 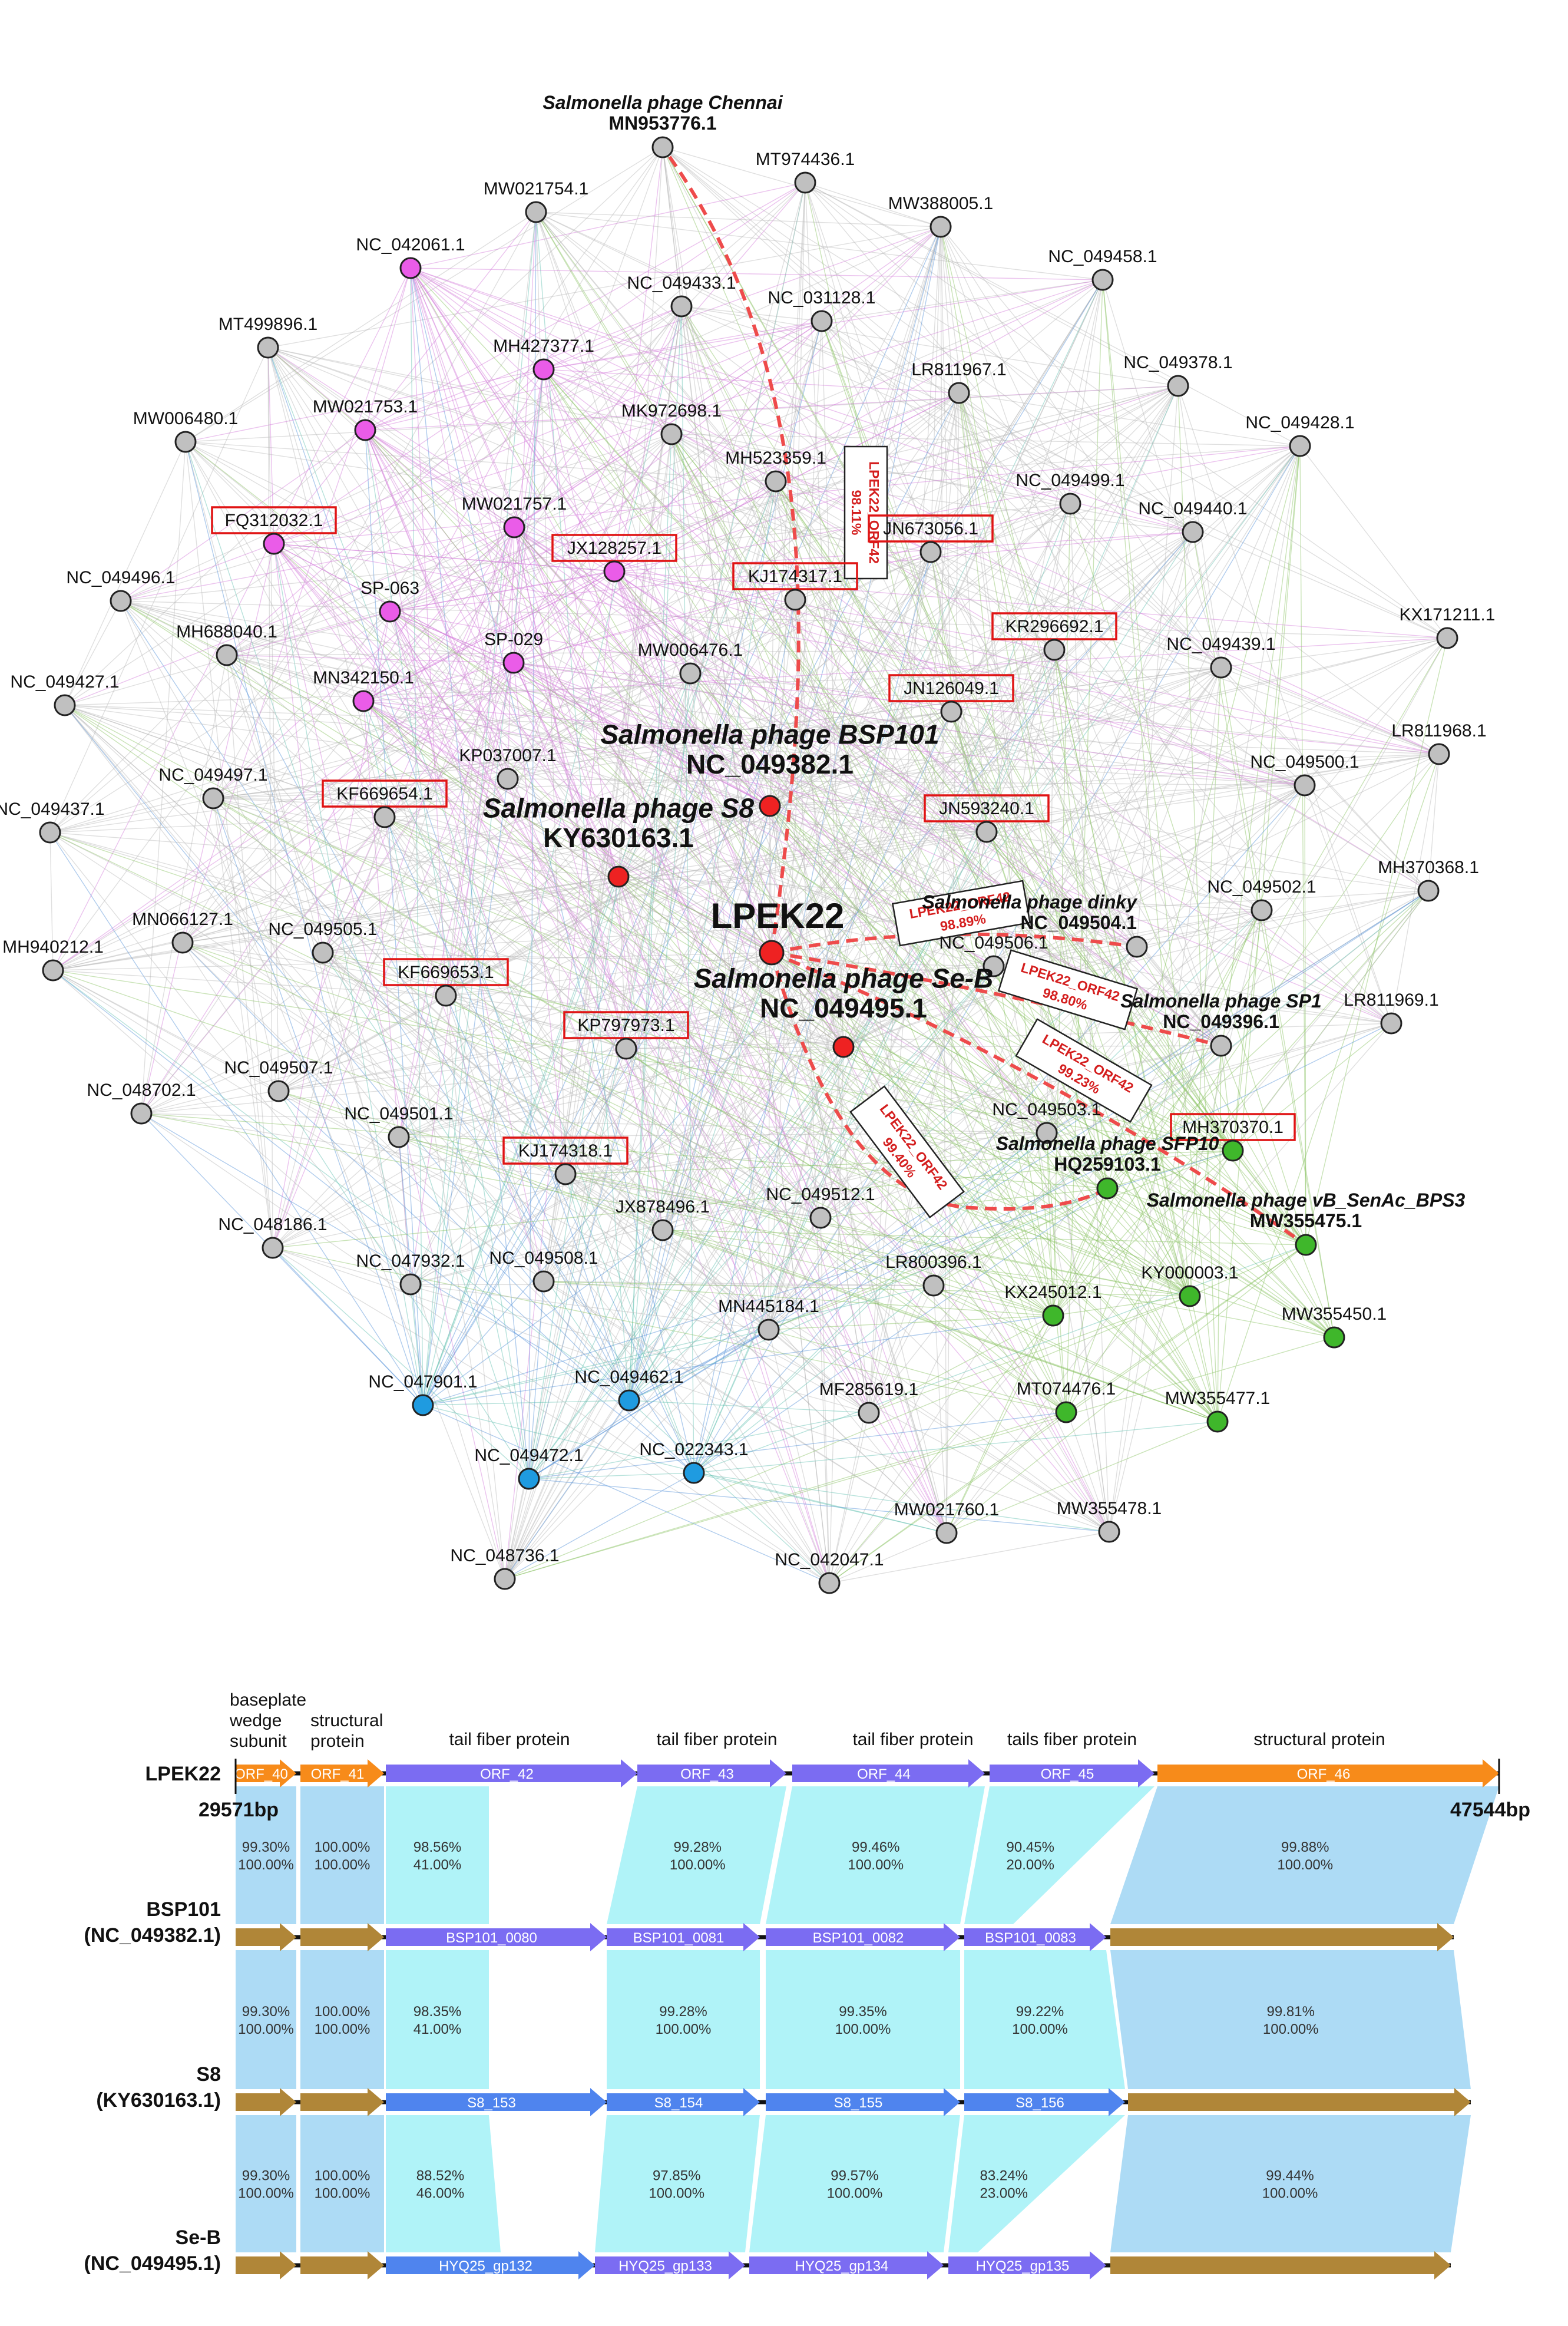 I want to click on node-label: NC_049440.1, so click(x=1192, y=508).